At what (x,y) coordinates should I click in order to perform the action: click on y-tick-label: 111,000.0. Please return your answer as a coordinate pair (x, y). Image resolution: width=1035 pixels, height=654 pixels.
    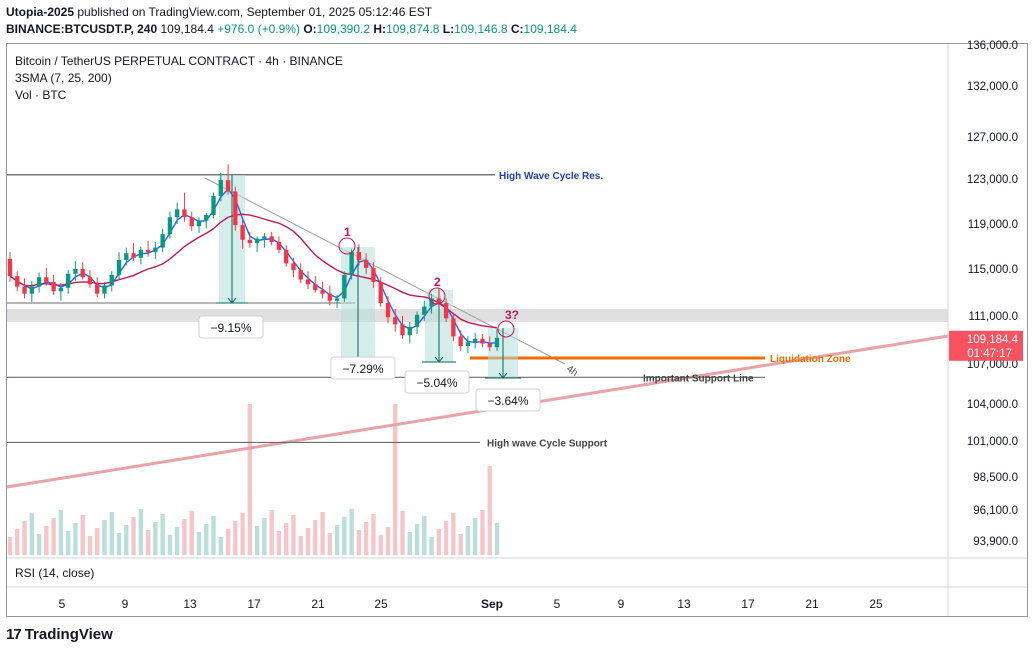
    Looking at the image, I should click on (993, 317).